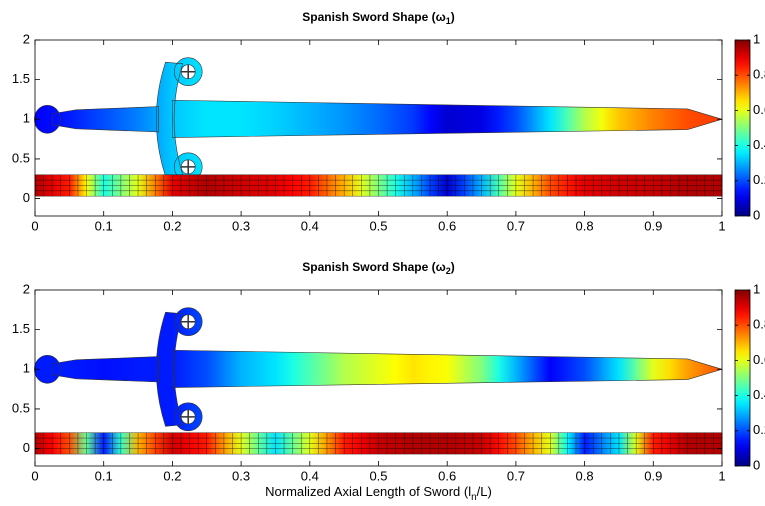  I want to click on colorbar-tick-label: 0.2, so click(759, 179).